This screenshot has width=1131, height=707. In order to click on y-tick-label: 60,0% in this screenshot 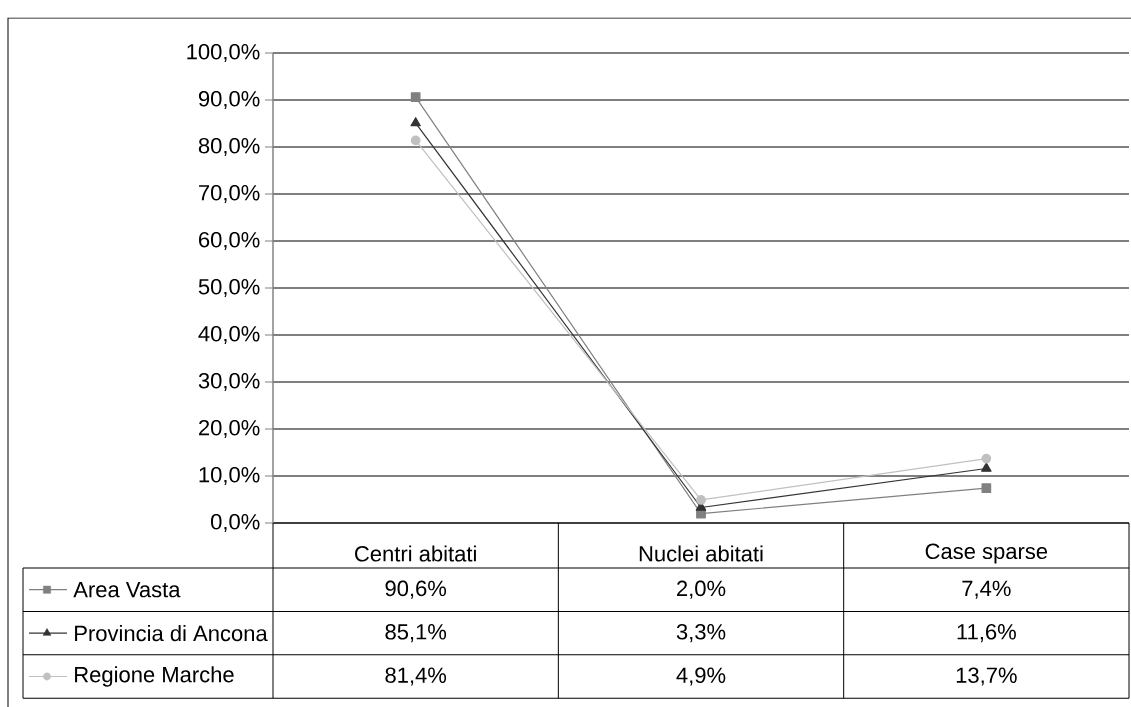, I will do `click(229, 241)`.